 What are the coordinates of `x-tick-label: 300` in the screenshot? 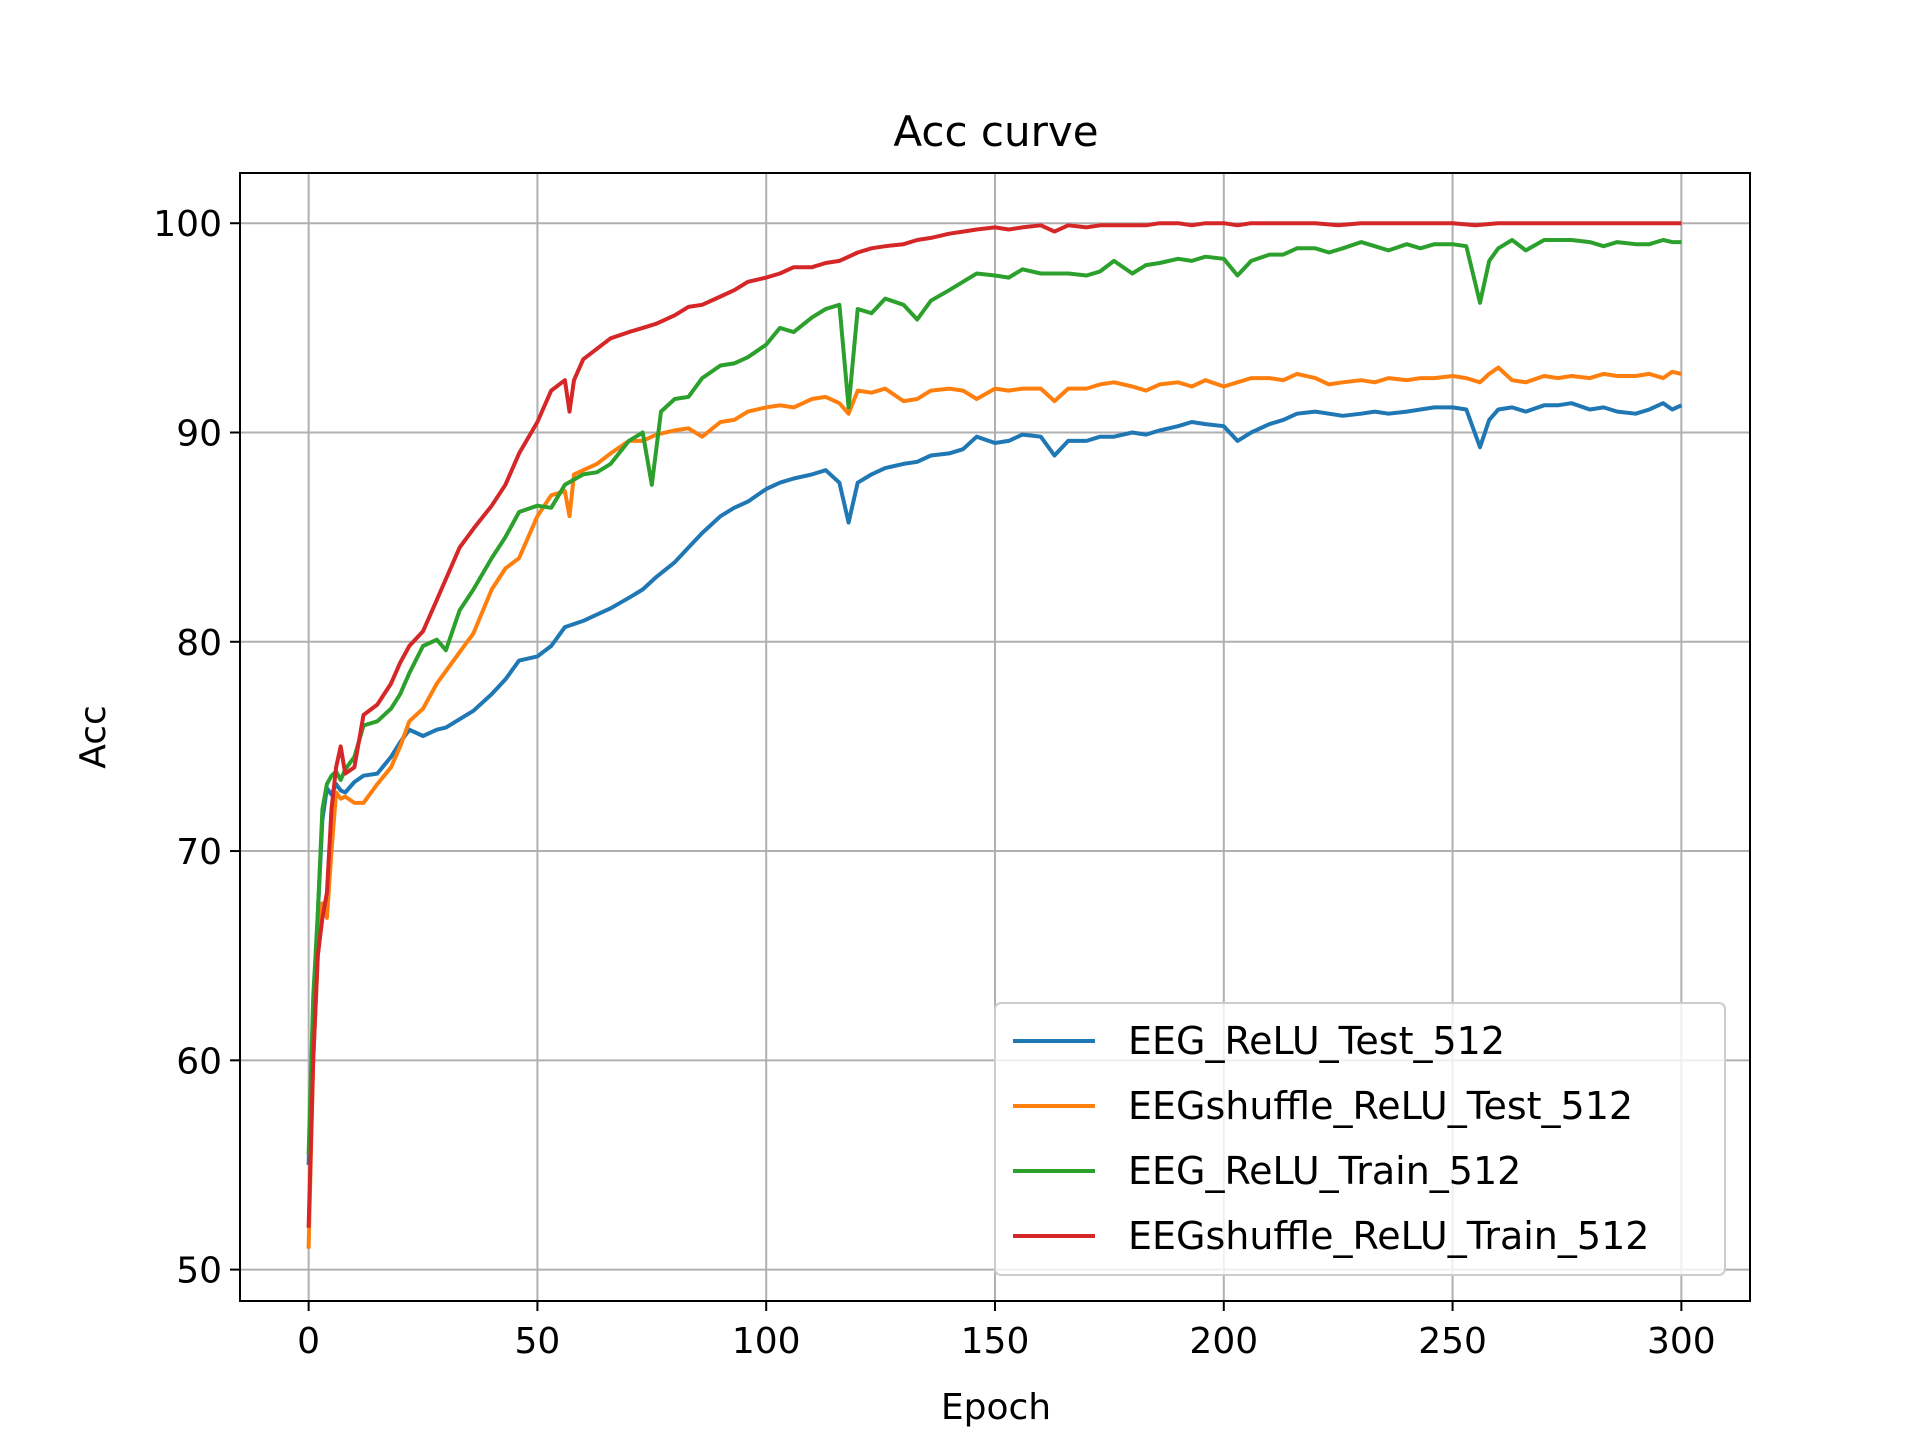 It's located at (1681, 1341).